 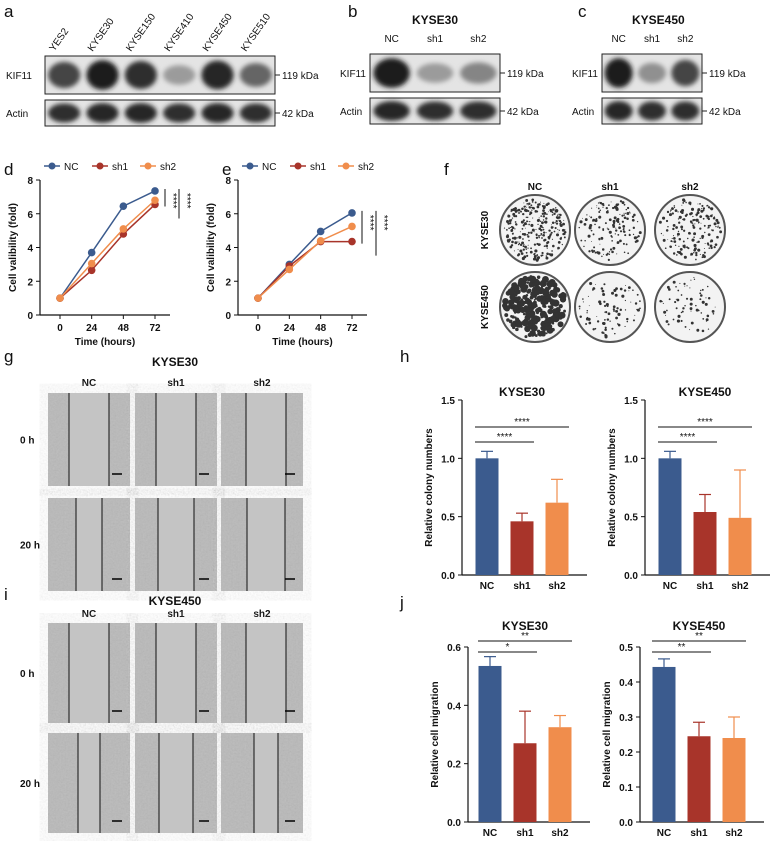 I want to click on column-label: sh1, so click(x=176, y=614).